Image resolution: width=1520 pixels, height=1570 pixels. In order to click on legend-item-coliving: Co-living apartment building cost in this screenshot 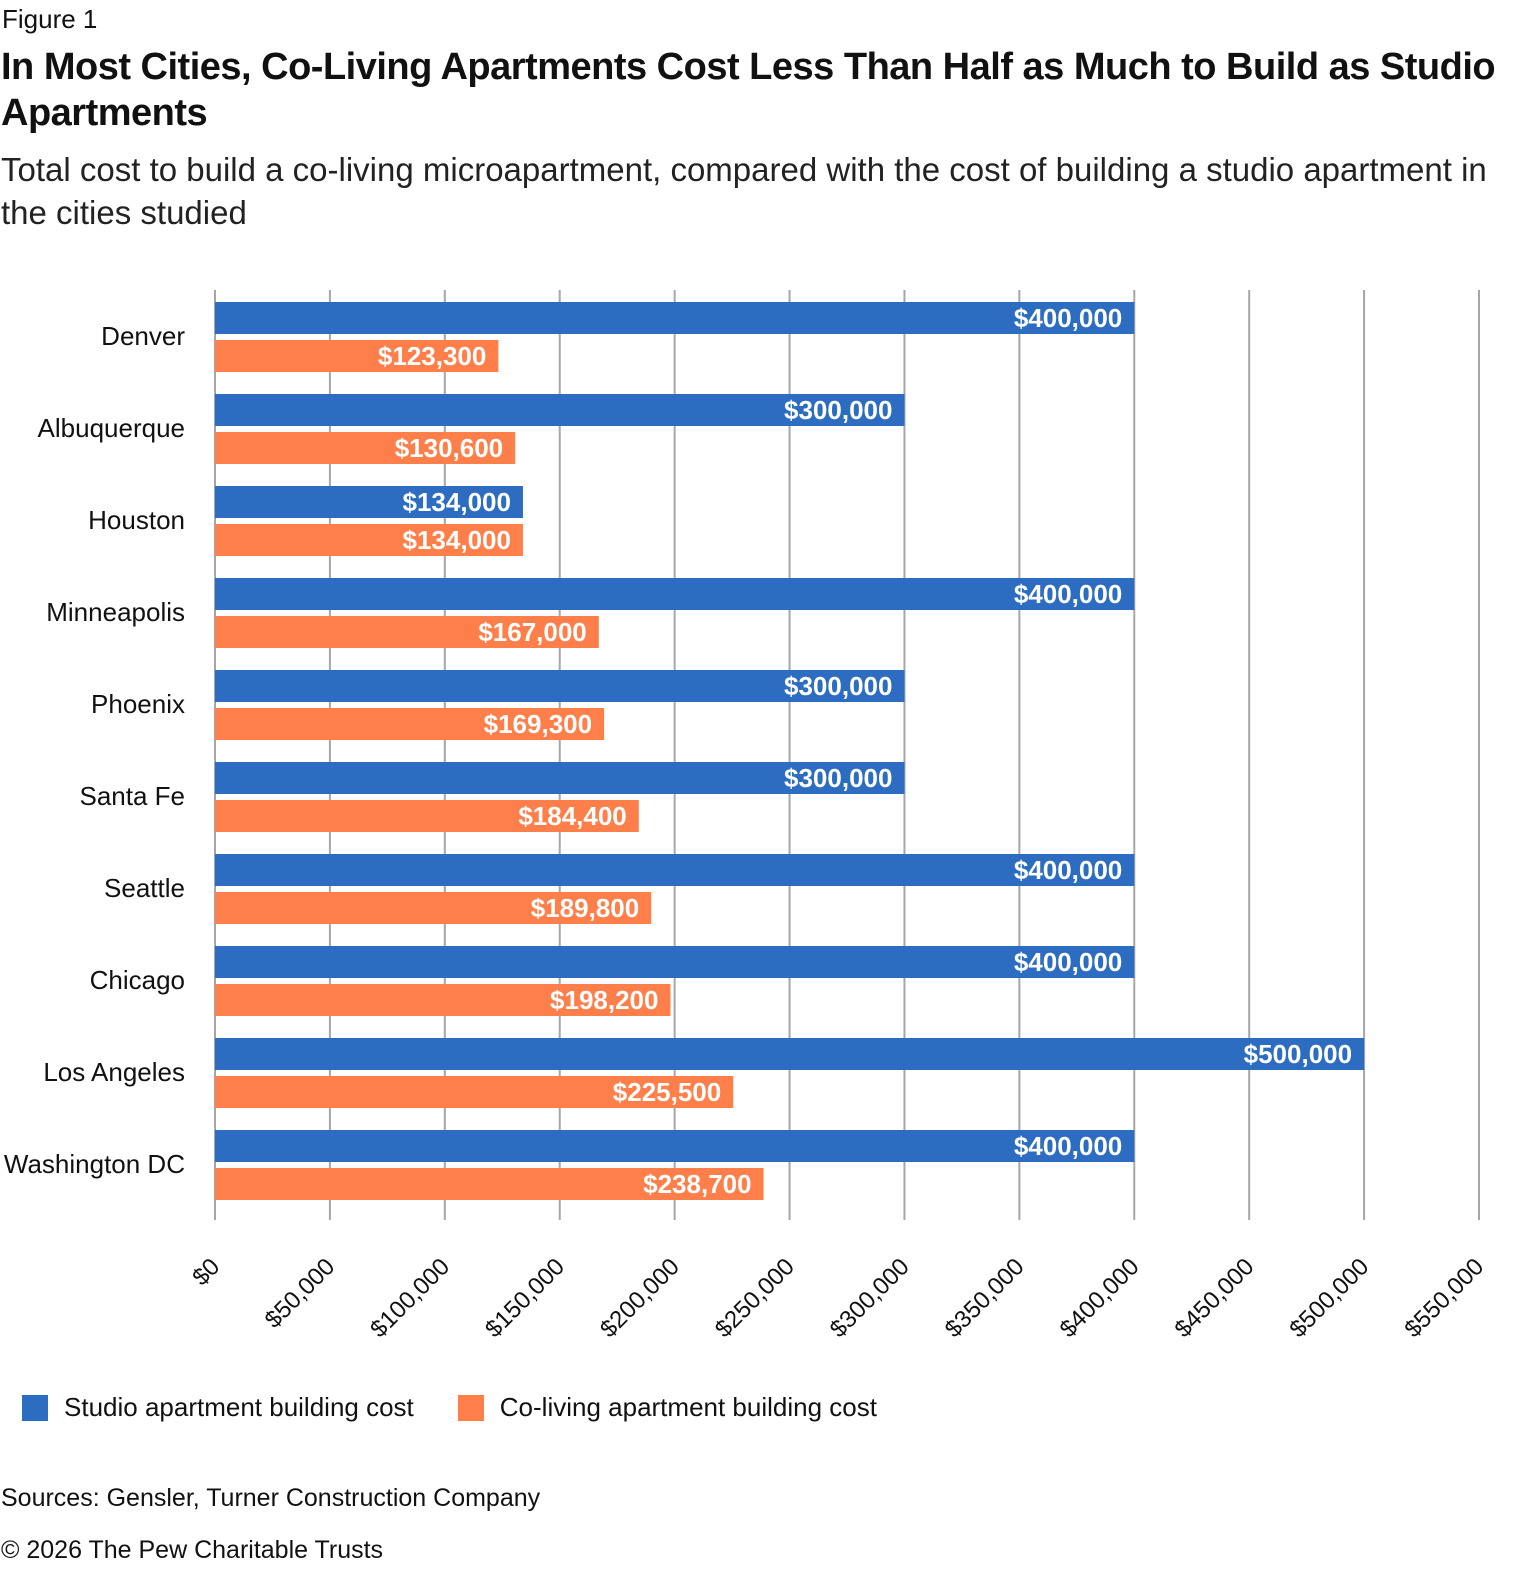, I will do `click(667, 1407)`.